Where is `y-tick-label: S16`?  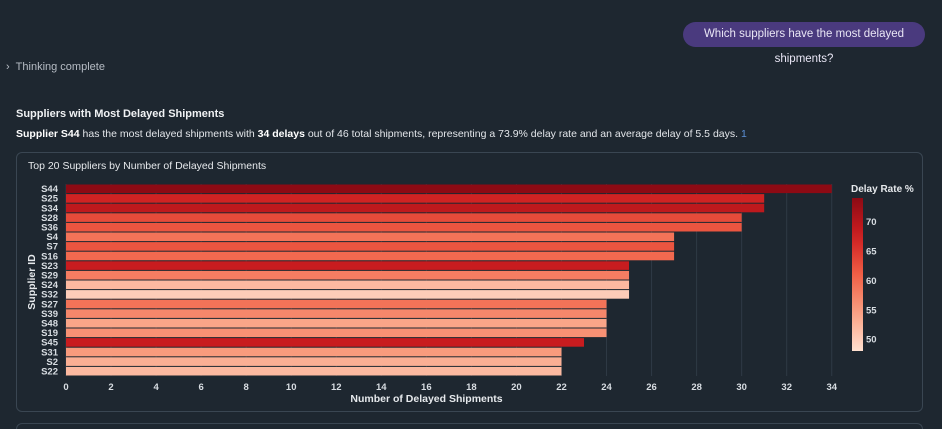
y-tick-label: S16 is located at coordinates (49, 256).